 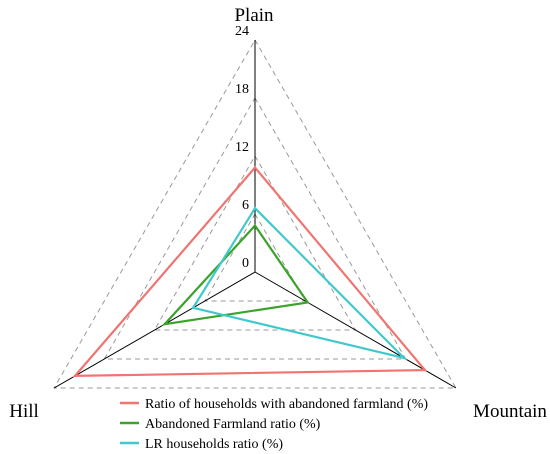 What do you see at coordinates (24, 411) in the screenshot?
I see `axis-label-hill: Hill` at bounding box center [24, 411].